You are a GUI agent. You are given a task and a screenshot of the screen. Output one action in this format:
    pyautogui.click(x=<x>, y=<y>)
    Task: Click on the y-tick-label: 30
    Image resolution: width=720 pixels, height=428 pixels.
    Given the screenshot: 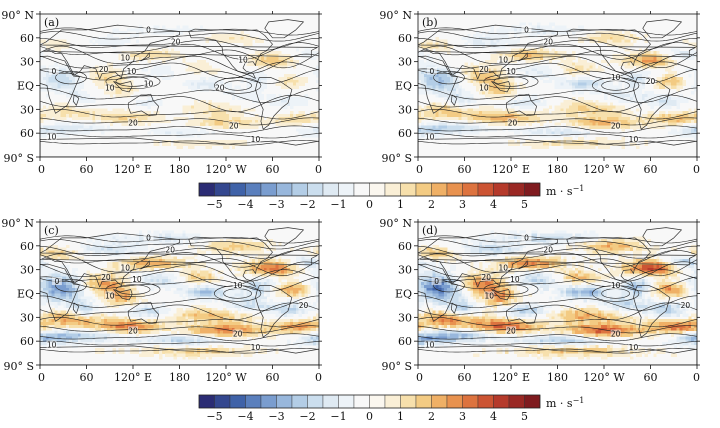 What is the action you would take?
    pyautogui.click(x=405, y=62)
    